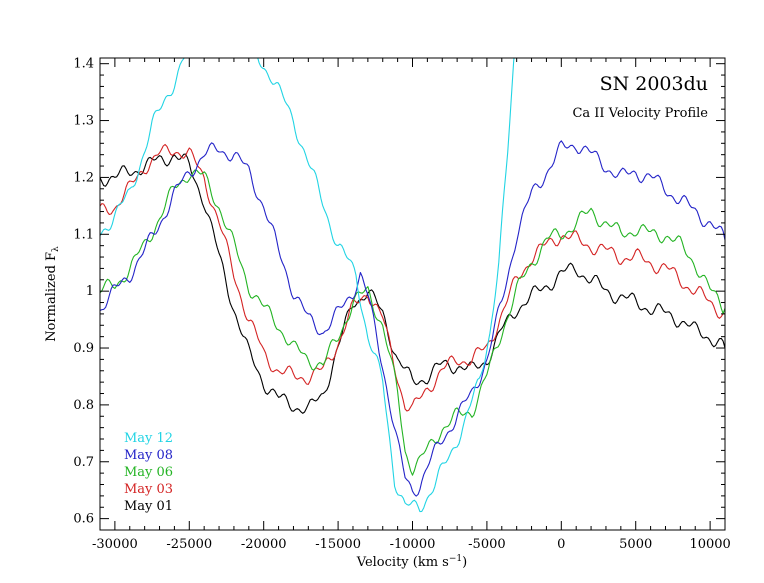 The width and height of the screenshot is (764, 583). What do you see at coordinates (90, 291) in the screenshot?
I see `y-tick-label: 1` at bounding box center [90, 291].